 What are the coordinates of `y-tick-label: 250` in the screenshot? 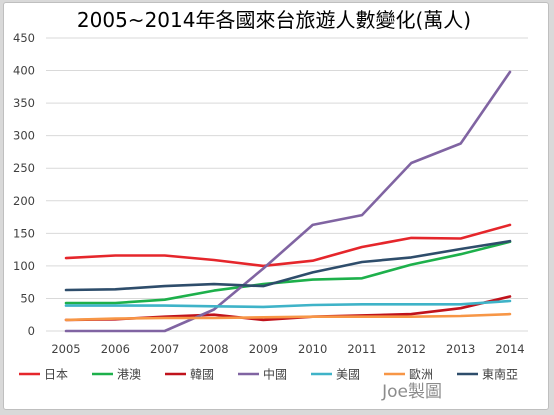 It's located at (24, 168).